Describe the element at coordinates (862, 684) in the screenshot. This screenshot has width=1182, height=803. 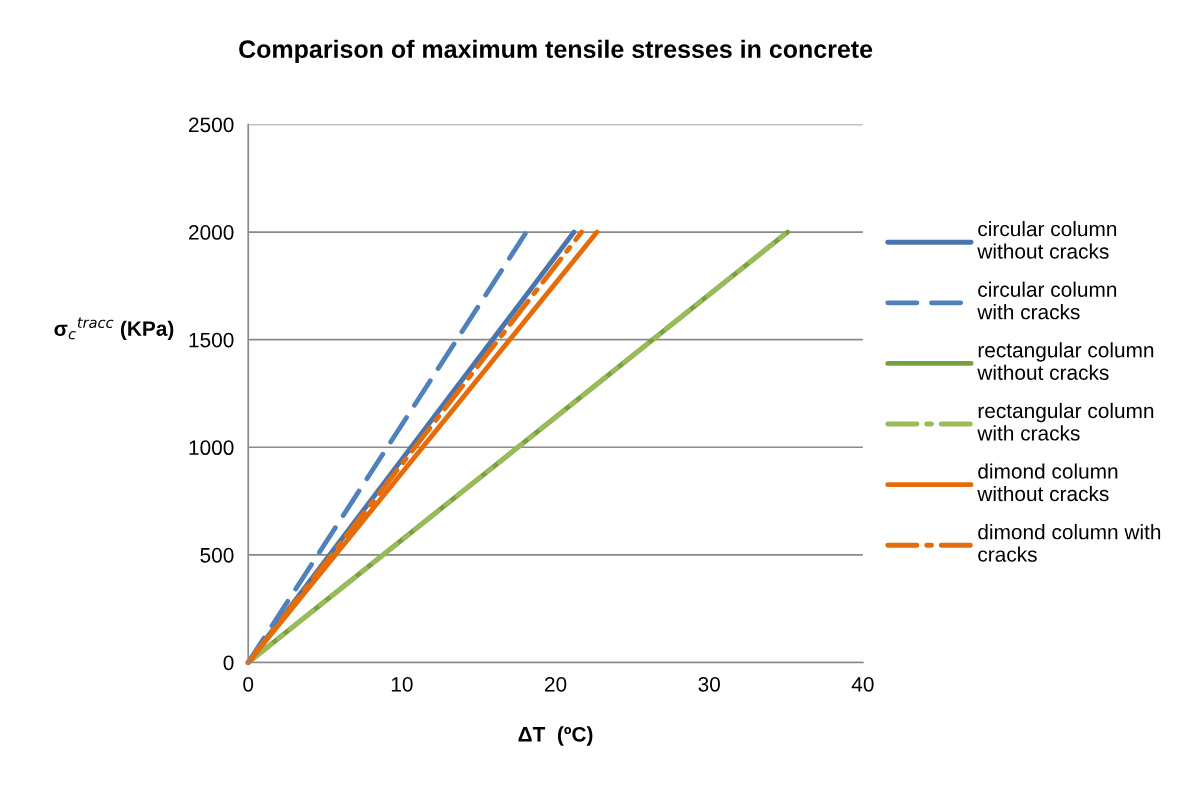
I see `x-tick-label: 40` at that location.